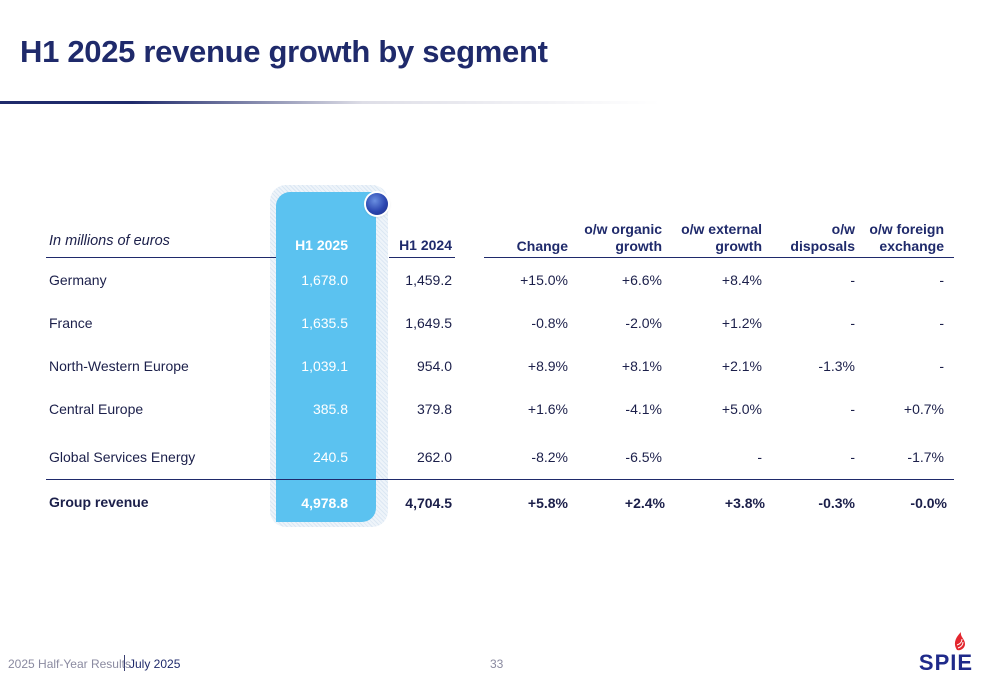 The height and width of the screenshot is (685, 1000). Describe the element at coordinates (69, 664) in the screenshot. I see `footer-report-title: 2025 Half-Year Results` at that location.